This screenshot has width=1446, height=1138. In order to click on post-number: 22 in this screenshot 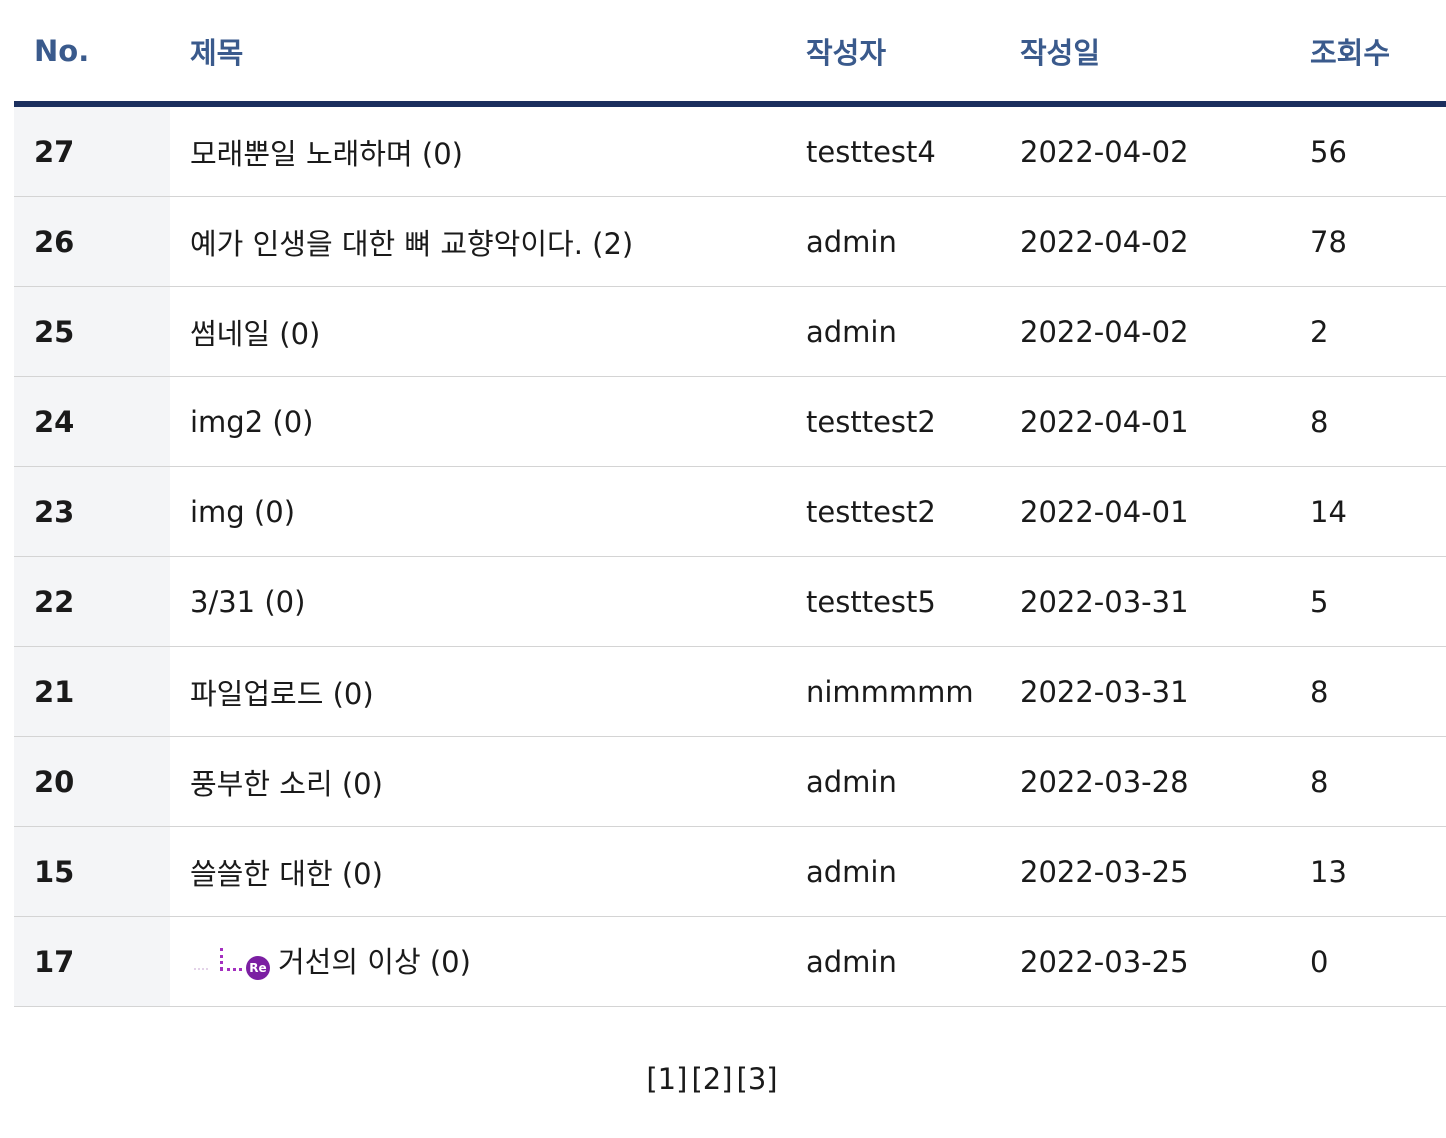, I will do `click(92, 601)`.